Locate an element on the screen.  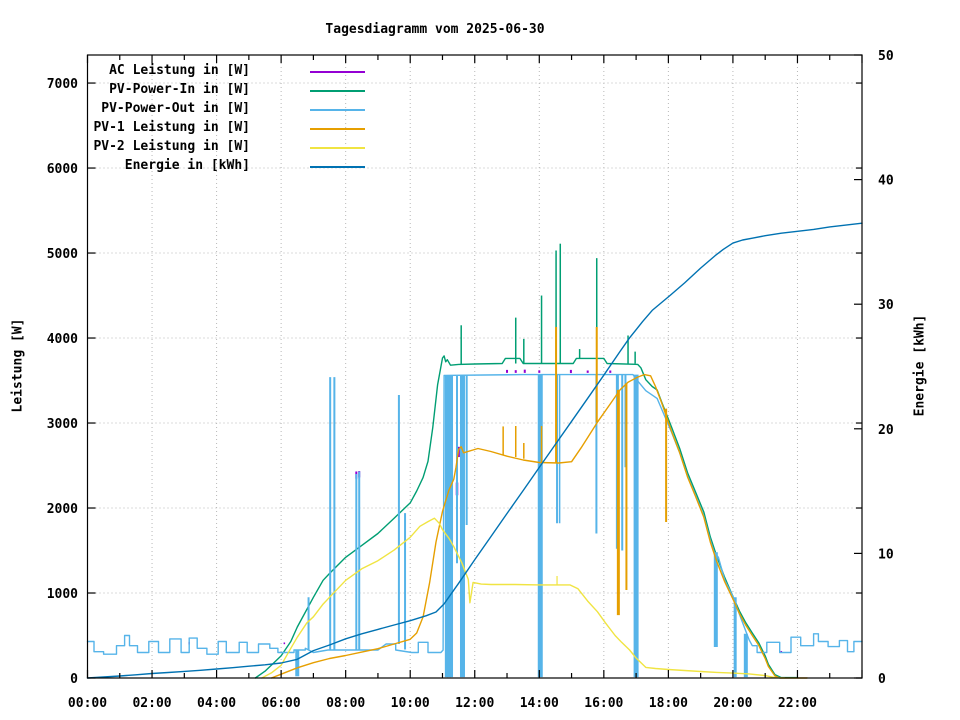
y-left-tick-label: 5000 is located at coordinates (62, 254).